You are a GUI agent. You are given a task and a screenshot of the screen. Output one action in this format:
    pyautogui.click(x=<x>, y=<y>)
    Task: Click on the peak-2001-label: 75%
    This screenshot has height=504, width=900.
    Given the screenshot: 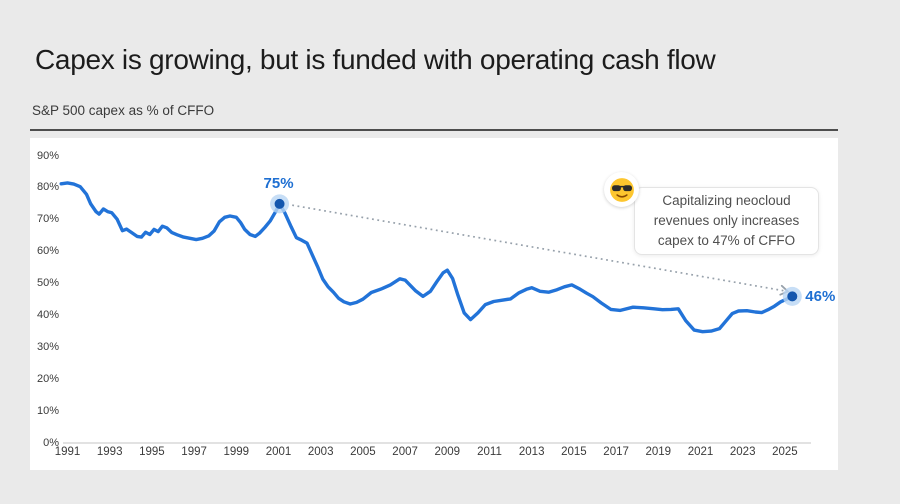 What is the action you would take?
    pyautogui.click(x=278, y=183)
    